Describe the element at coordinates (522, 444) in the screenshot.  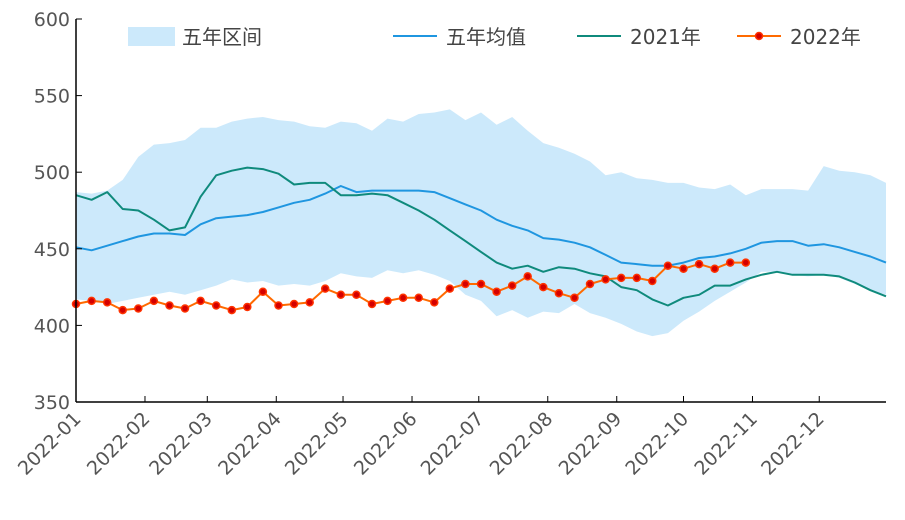
I see `x-tick-label: 2022-08` at that location.